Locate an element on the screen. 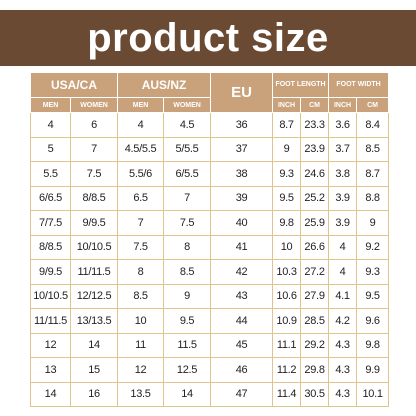  table-cell: 11 is located at coordinates (141, 345).